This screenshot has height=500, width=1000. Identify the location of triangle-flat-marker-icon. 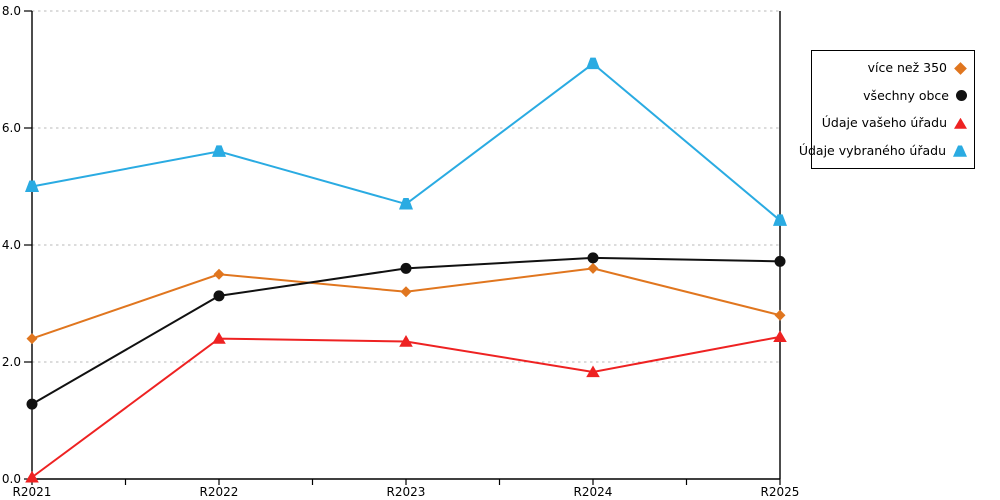
(960, 151).